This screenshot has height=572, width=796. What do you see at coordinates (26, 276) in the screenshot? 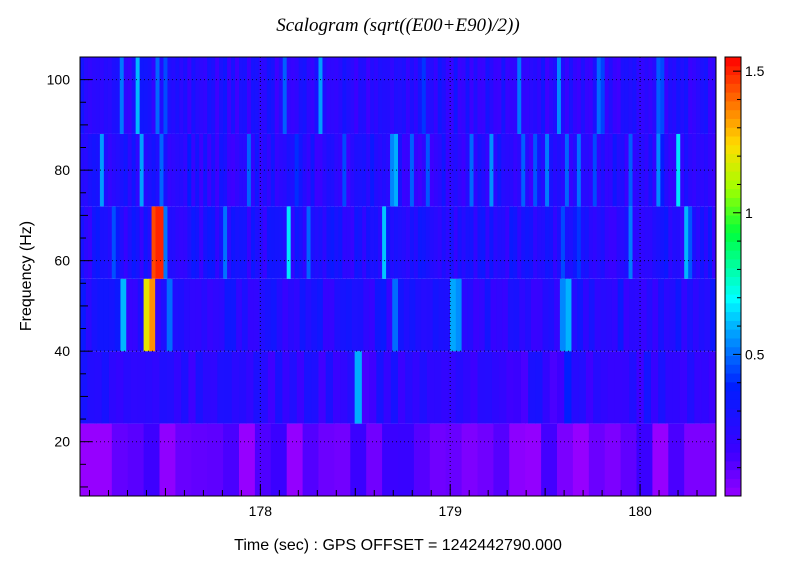
I see `y-axis-label: Frequency (Hz)` at bounding box center [26, 276].